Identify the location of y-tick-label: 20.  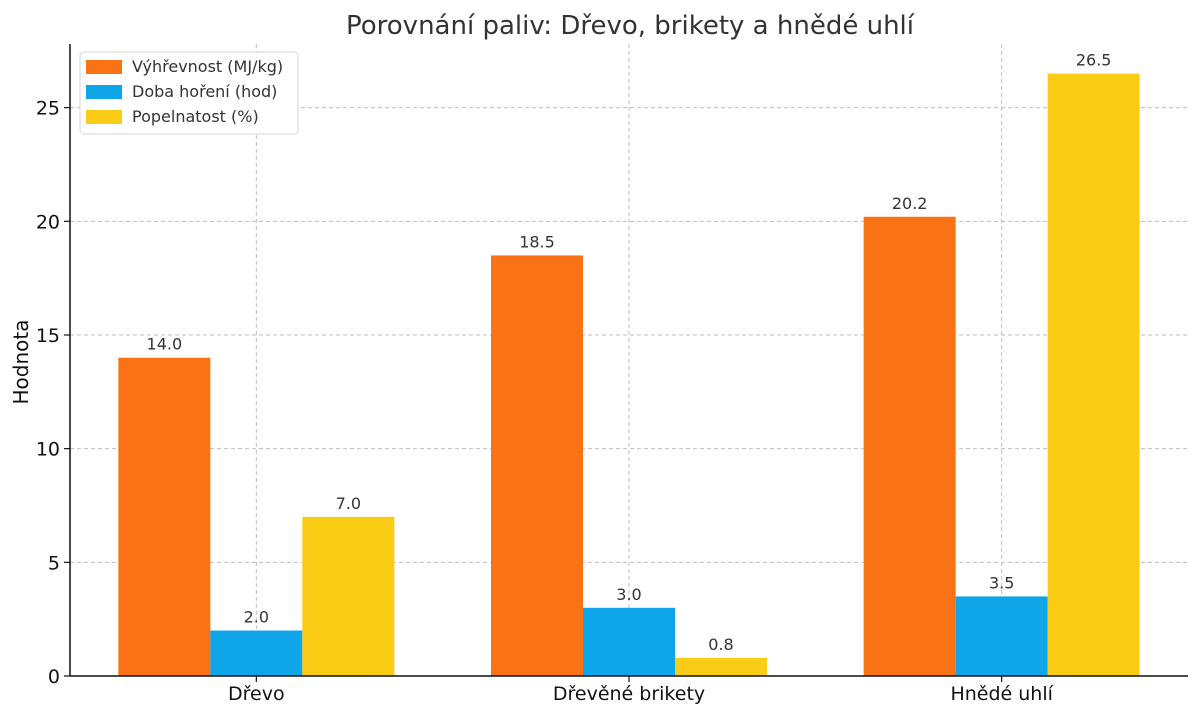
(48, 222).